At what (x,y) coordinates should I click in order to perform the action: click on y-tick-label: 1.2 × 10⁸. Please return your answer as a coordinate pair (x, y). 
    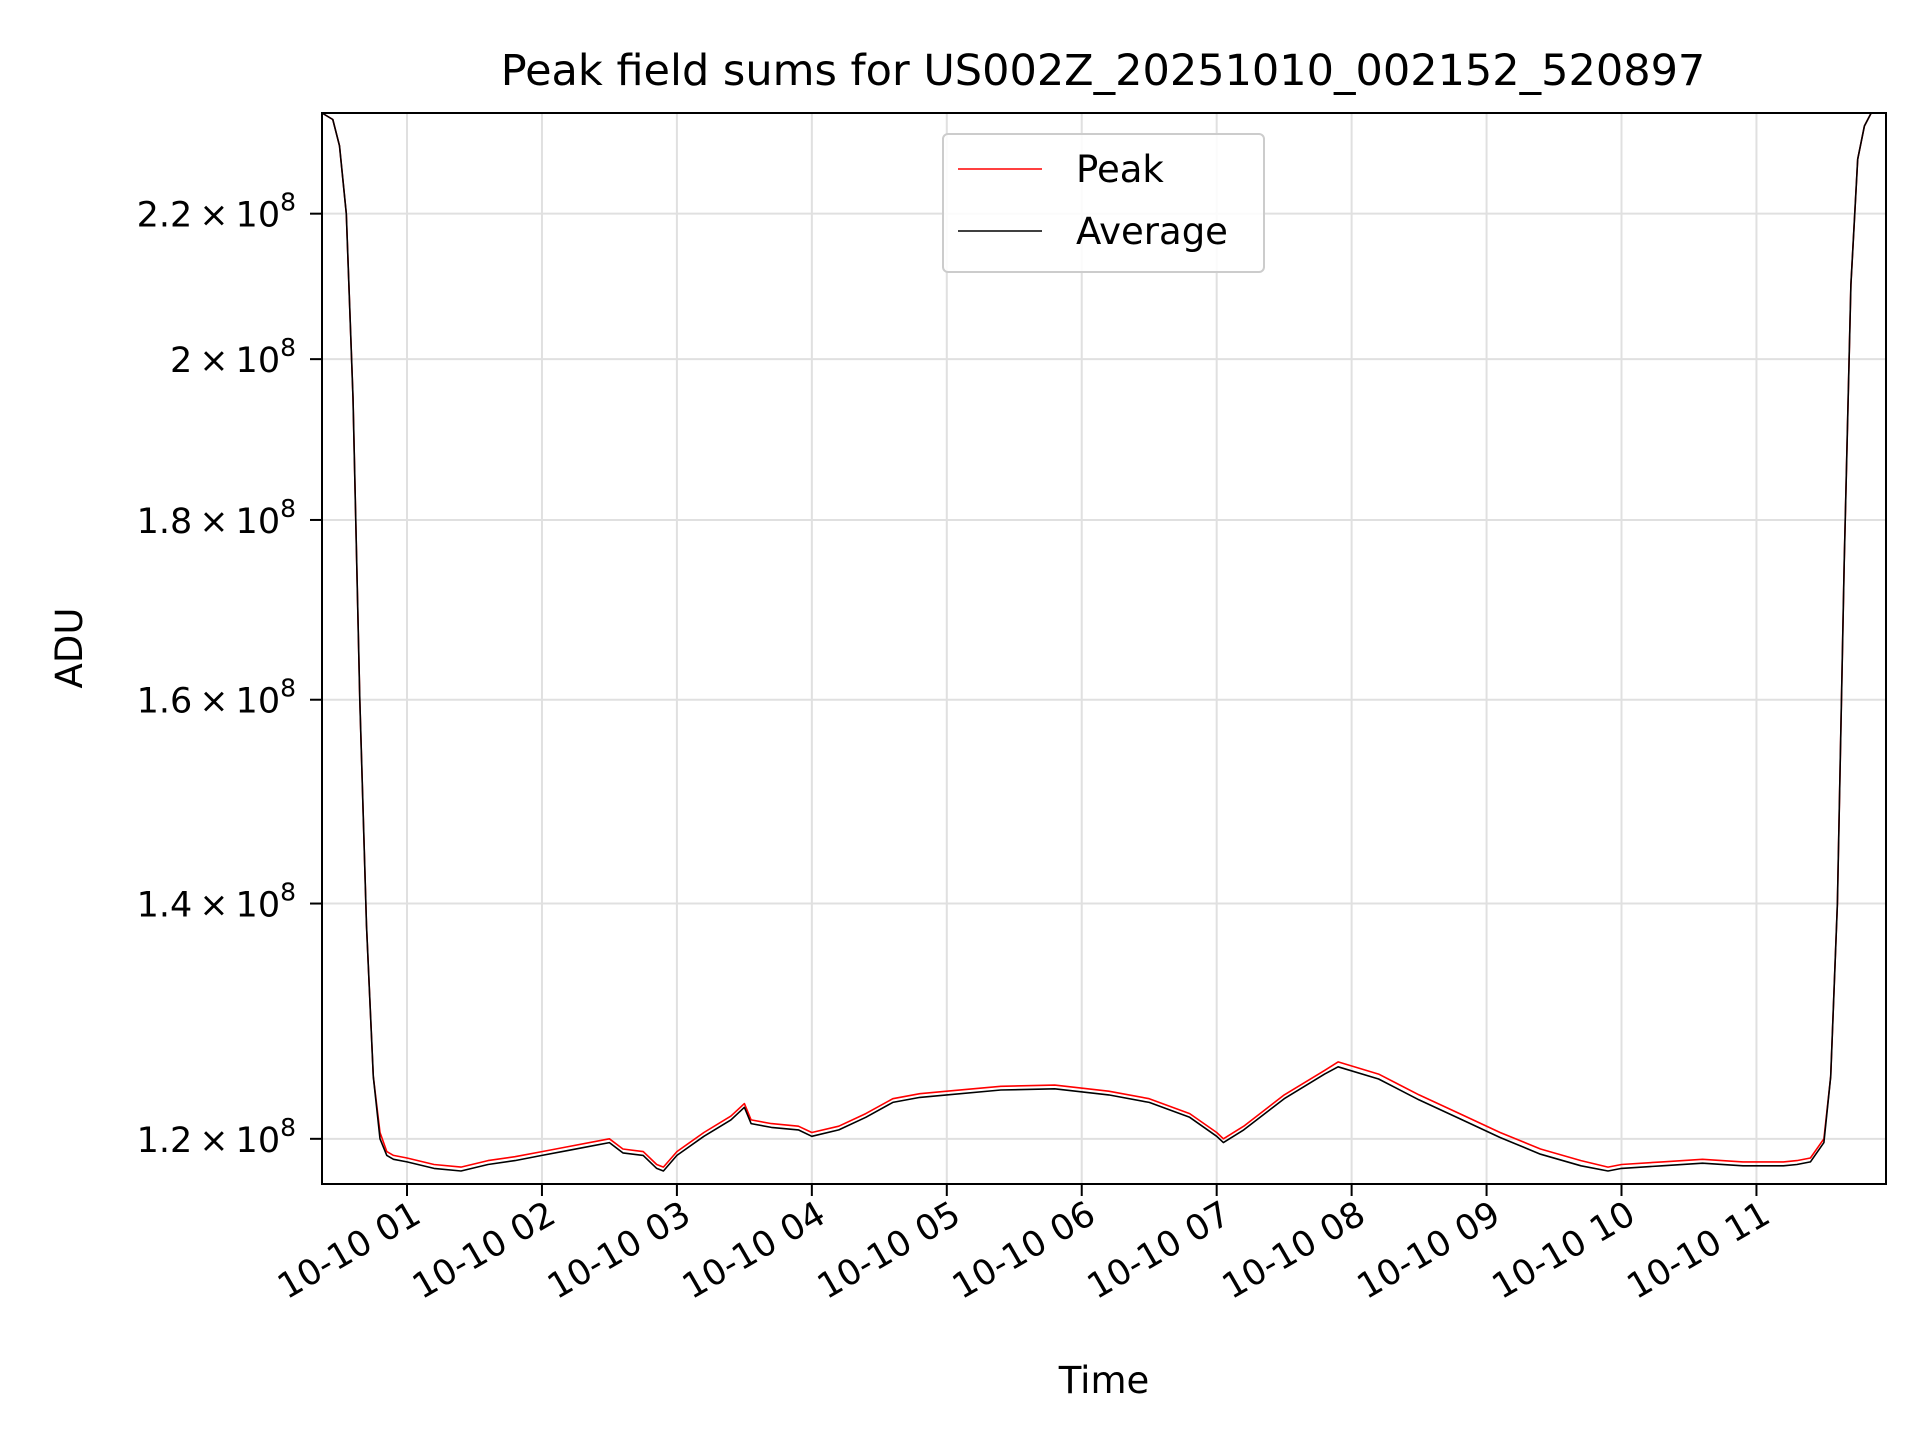
    Looking at the image, I should click on (216, 1137).